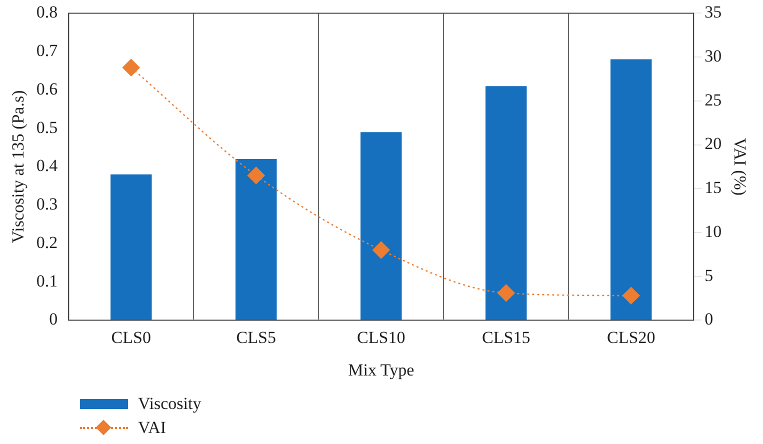 The width and height of the screenshot is (763, 444). I want to click on y-tick-label: 0.4, so click(47, 166).